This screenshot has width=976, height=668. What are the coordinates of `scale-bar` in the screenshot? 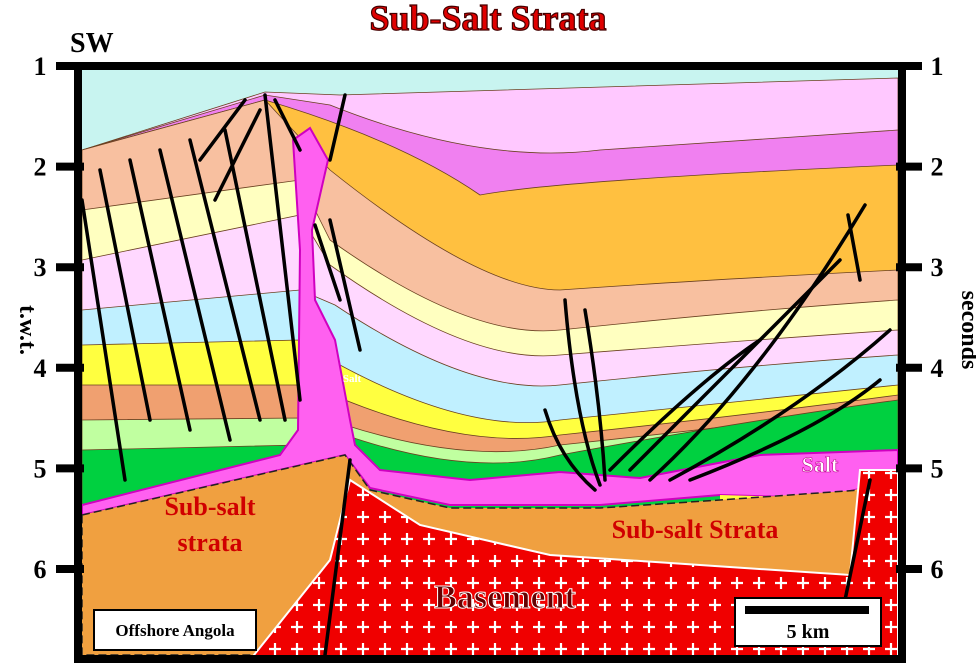 It's located at (807, 610).